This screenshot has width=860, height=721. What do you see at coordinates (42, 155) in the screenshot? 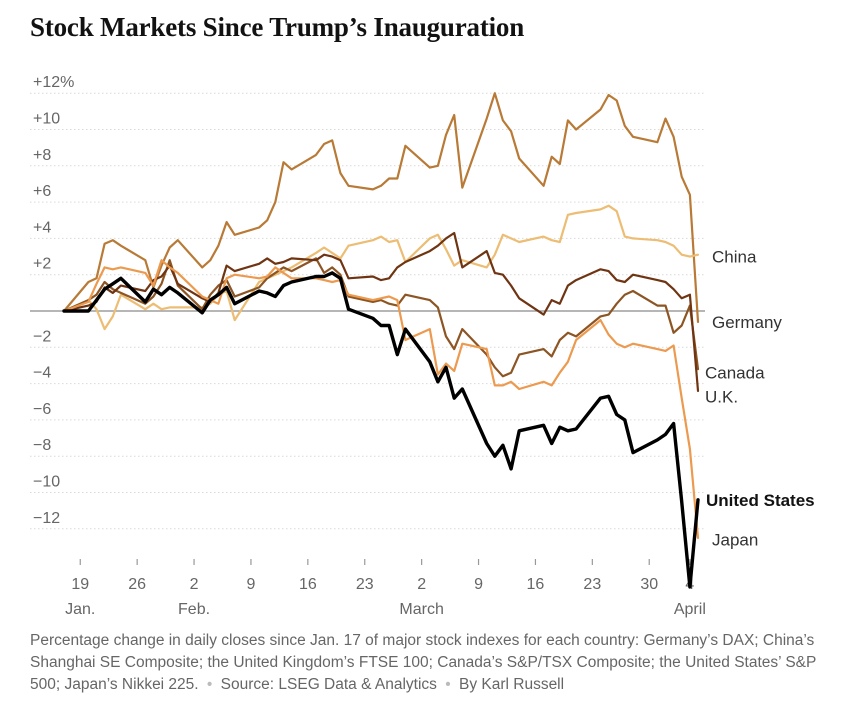
I see `y-tick-label: +8` at bounding box center [42, 155].